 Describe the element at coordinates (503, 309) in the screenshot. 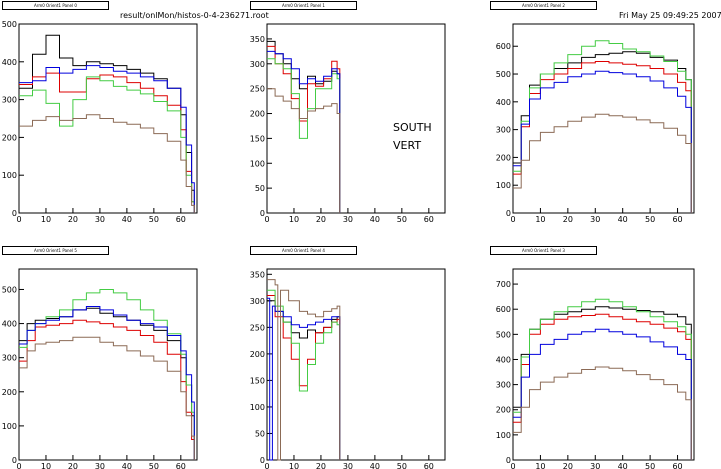

I see `y-tick-label-5: 600` at that location.